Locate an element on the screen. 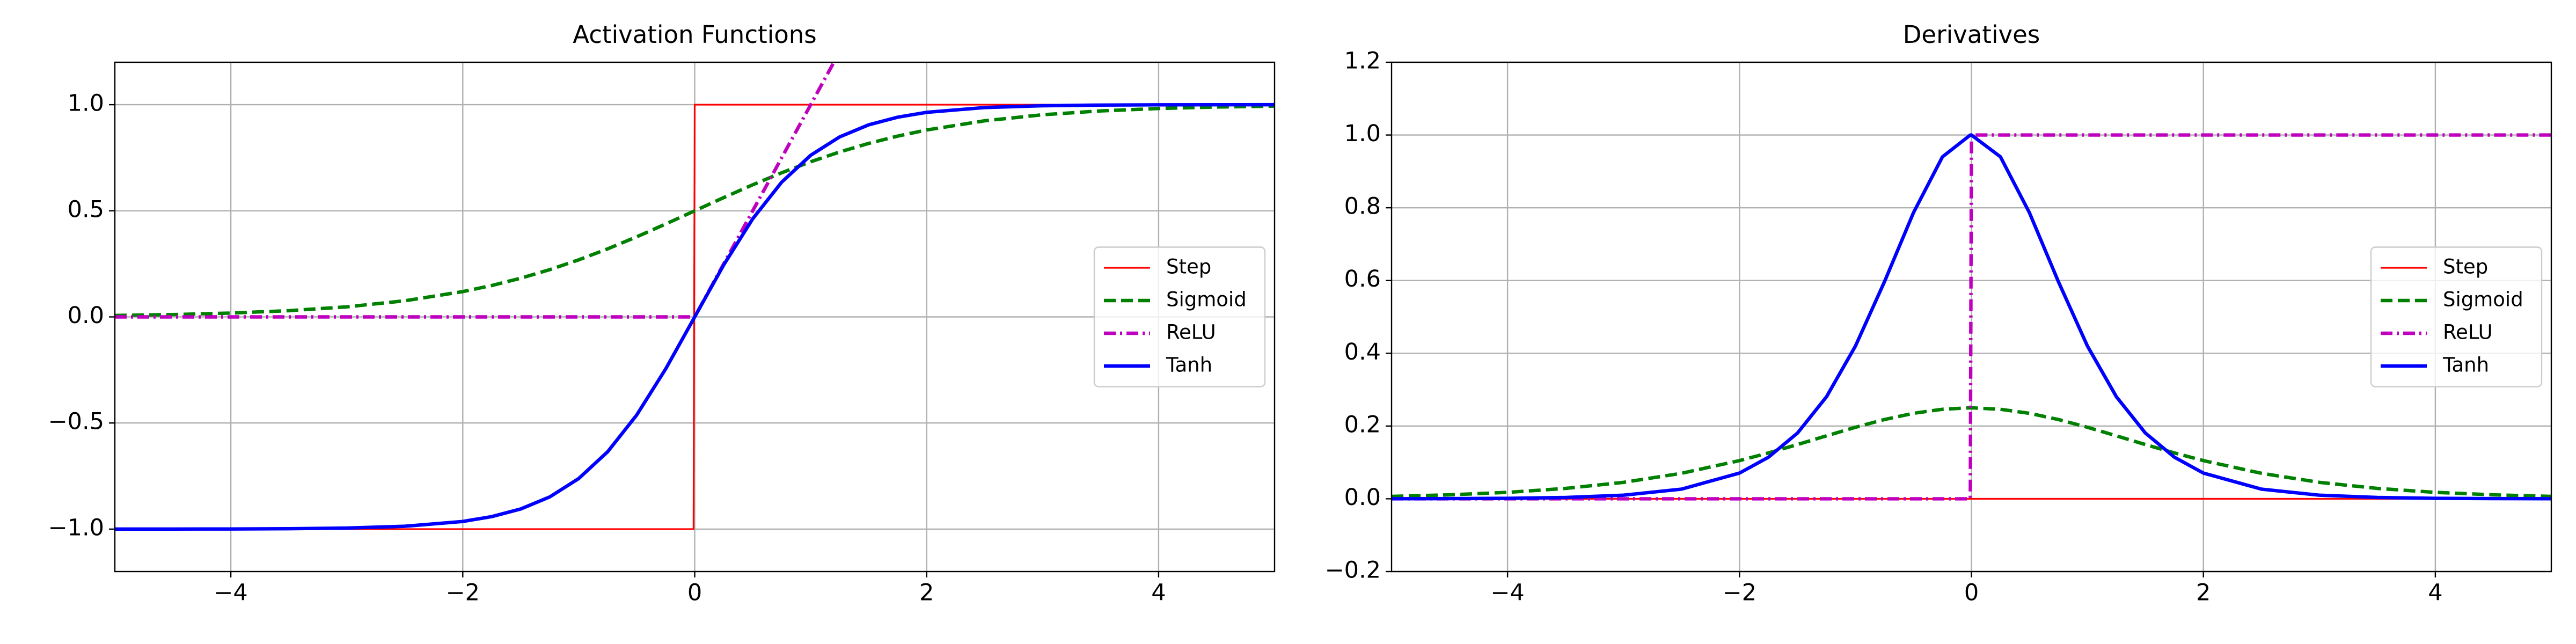 Image resolution: width=2576 pixels, height=644 pixels. y-tick-label: 0.5 is located at coordinates (86, 209).